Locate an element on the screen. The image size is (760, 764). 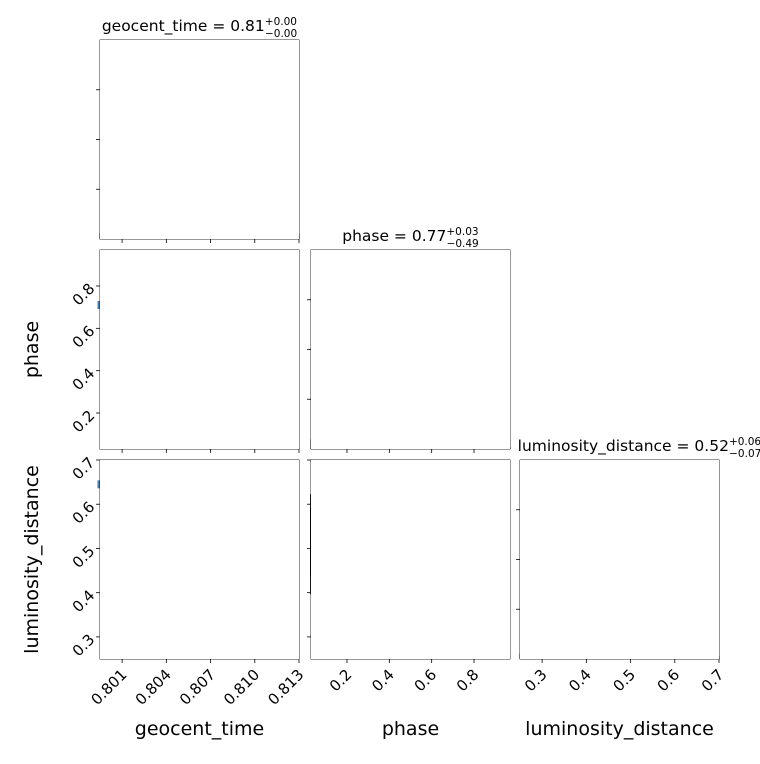
panel-title-geocent_time: geocent_time = 0.81+0.00−0.00 is located at coordinates (199, 28).